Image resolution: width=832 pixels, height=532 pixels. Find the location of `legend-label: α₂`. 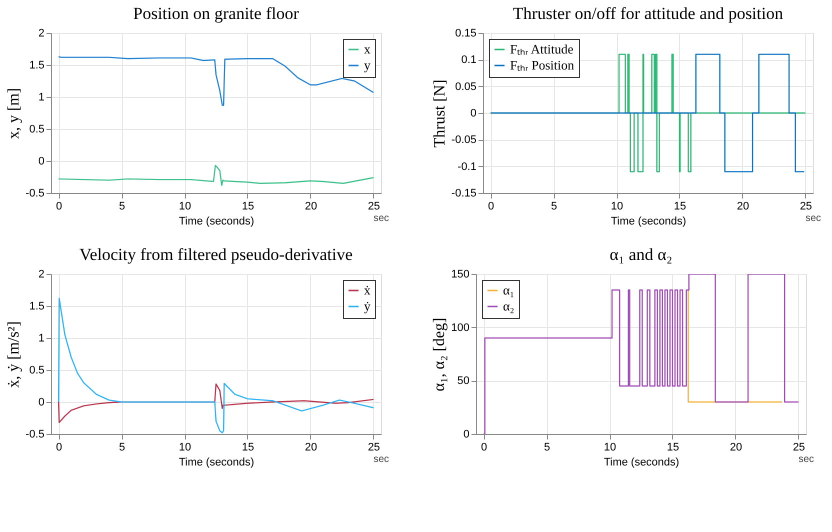

legend-label: α₂ is located at coordinates (508, 306).